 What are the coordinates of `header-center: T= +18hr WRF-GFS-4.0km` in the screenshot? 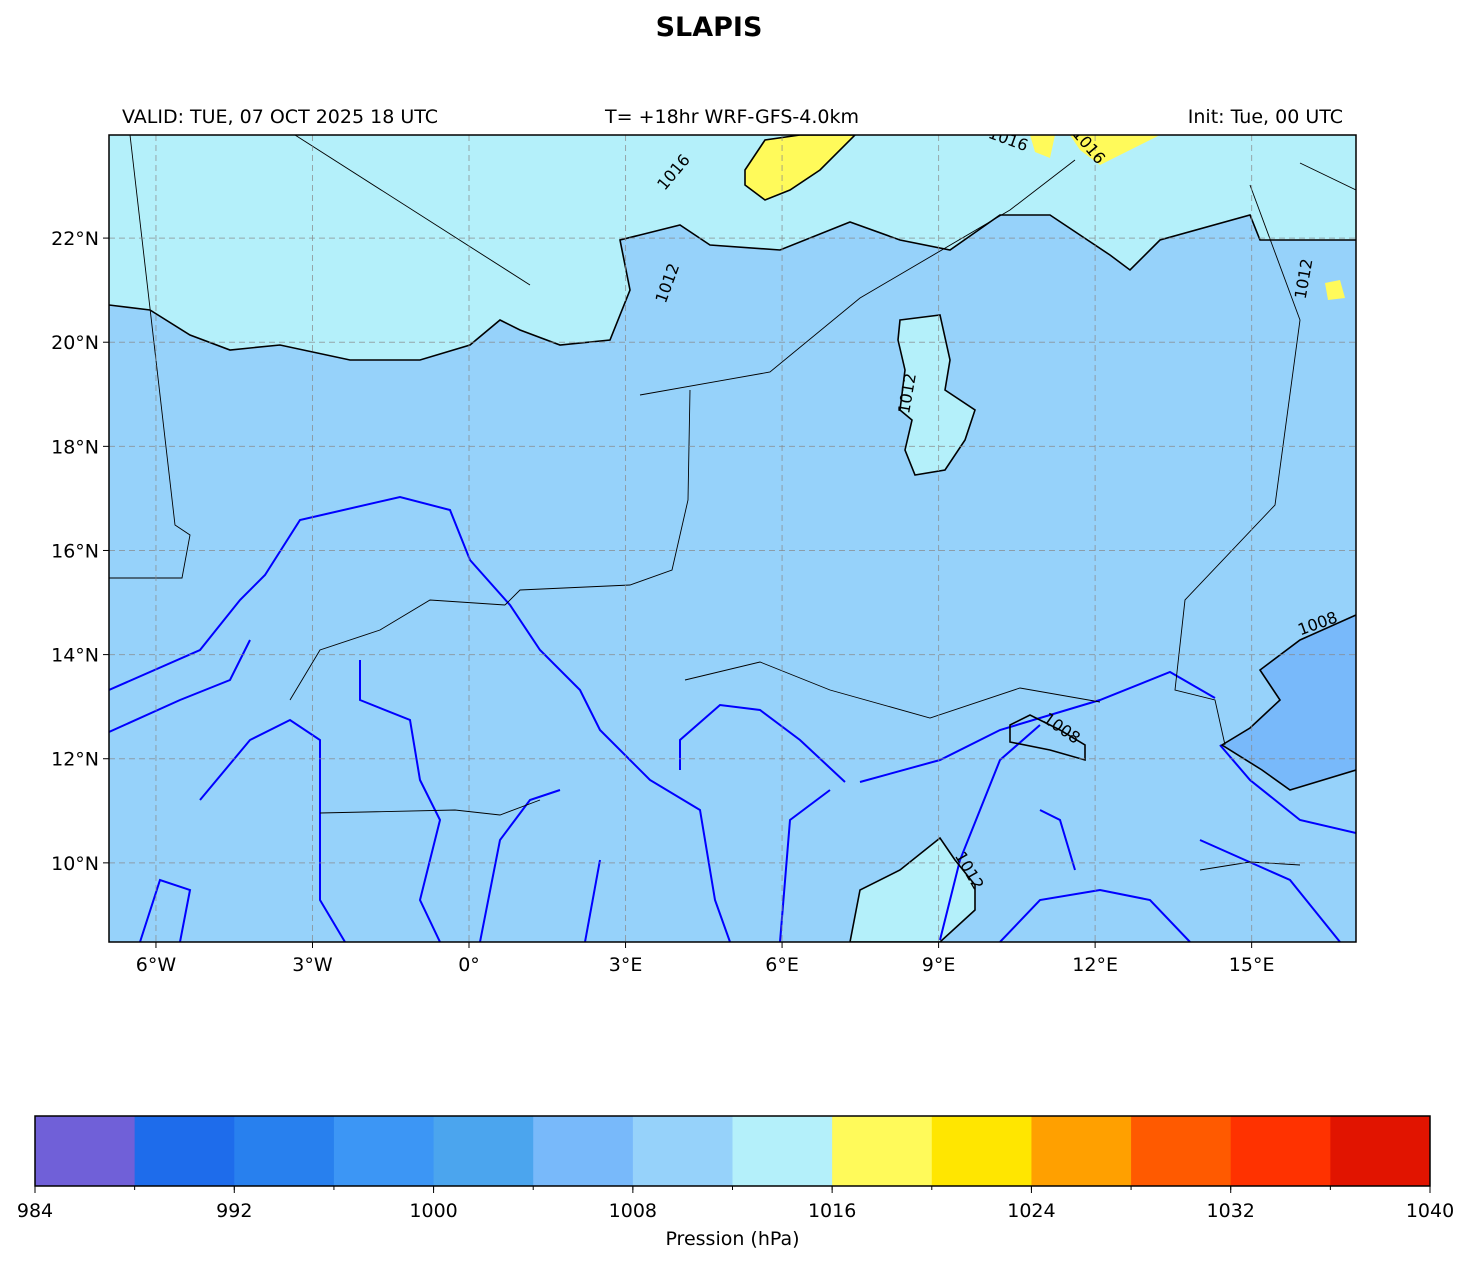 It's located at (731, 117).